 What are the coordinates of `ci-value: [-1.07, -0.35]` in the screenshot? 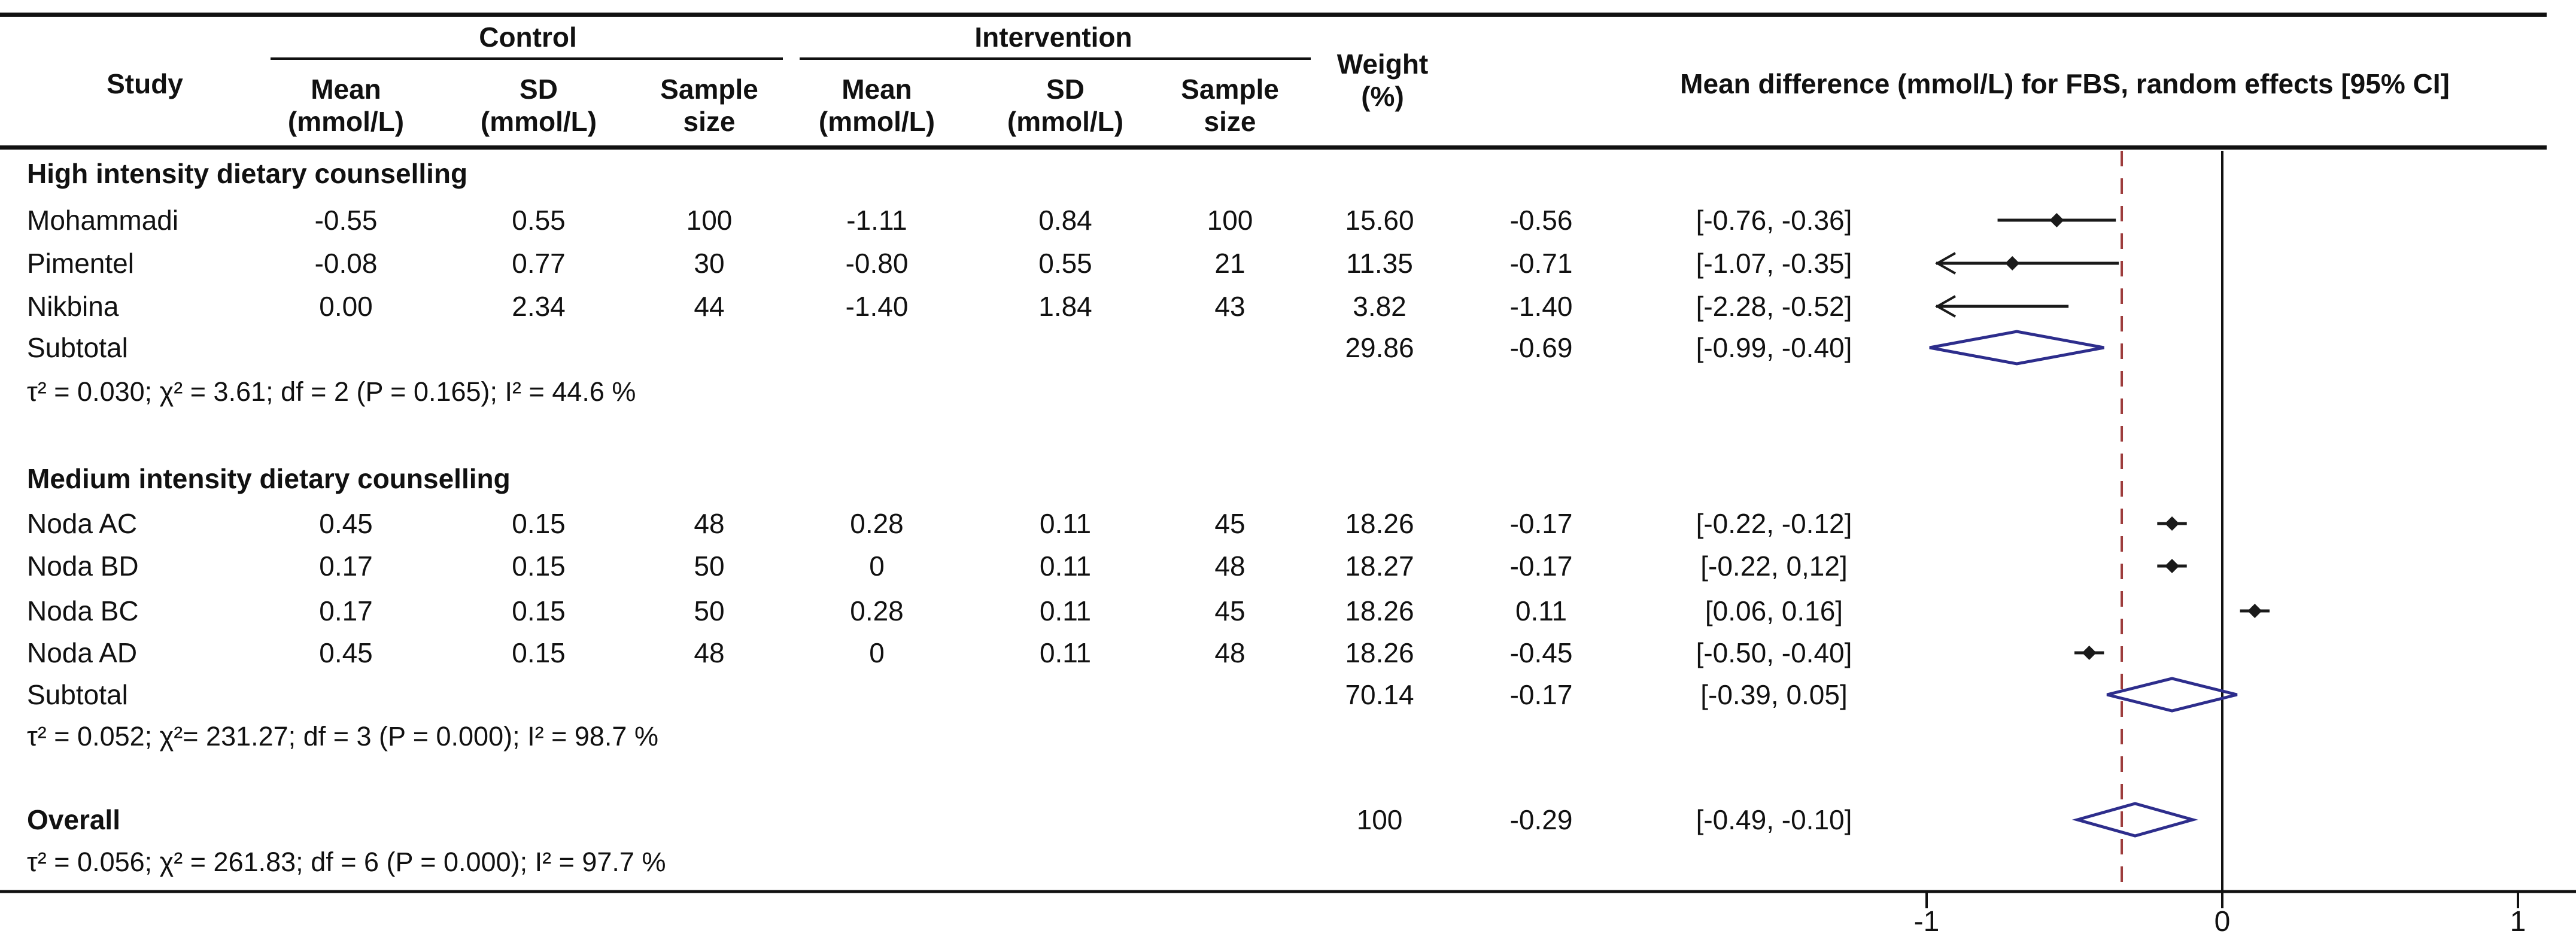 It's located at (1774, 263).